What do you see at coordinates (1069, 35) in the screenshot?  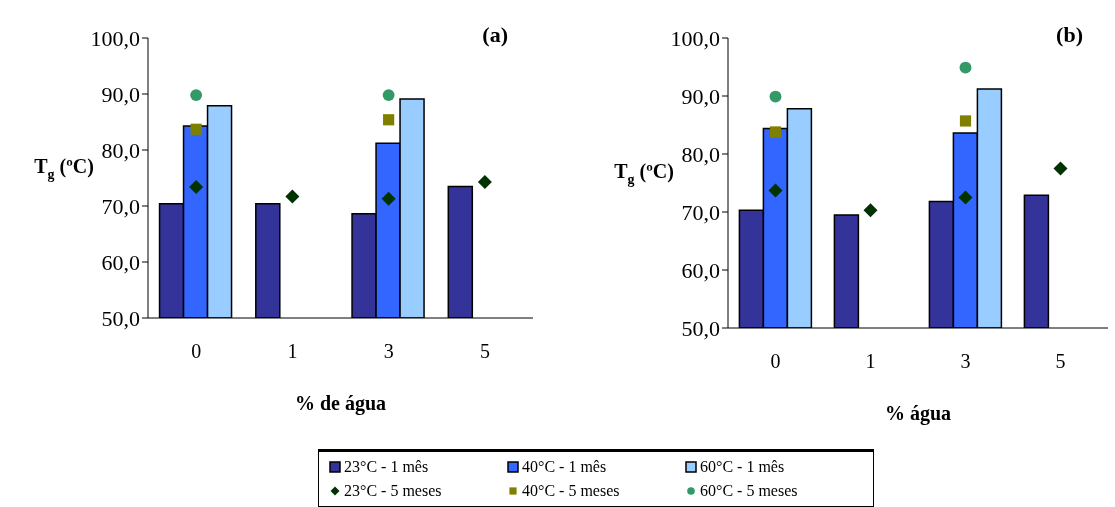 I see `chart-title: (b)` at bounding box center [1069, 35].